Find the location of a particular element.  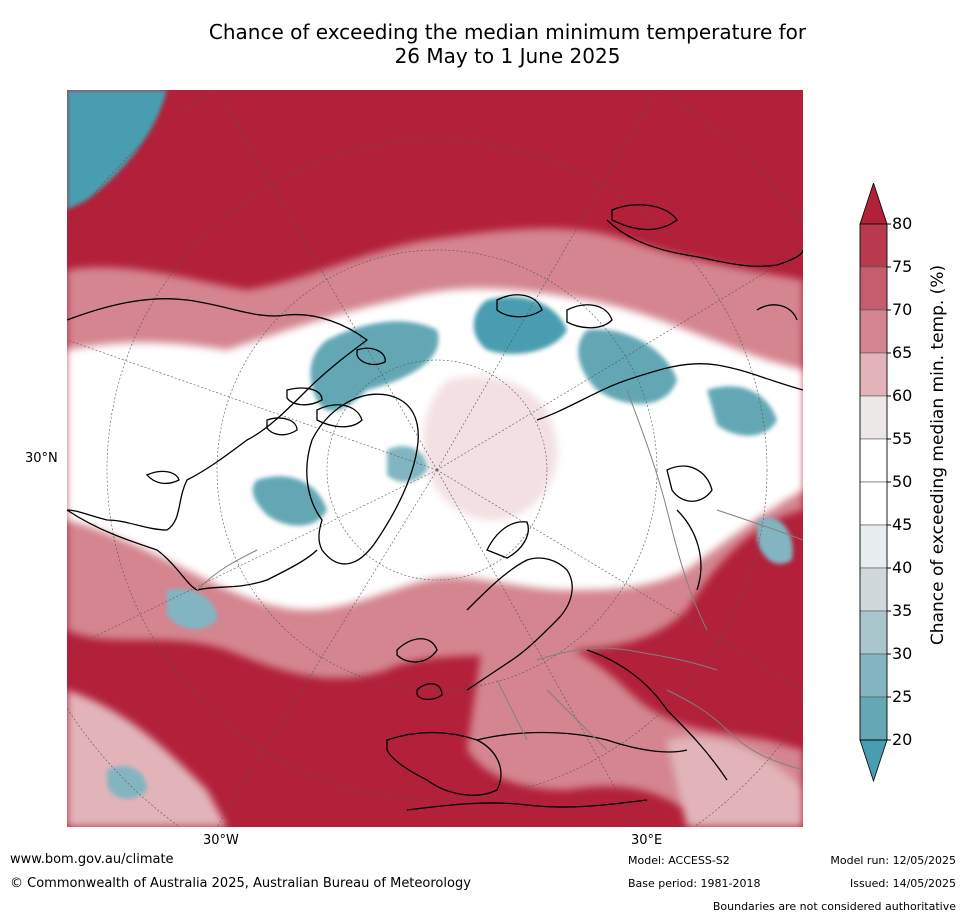

colorbar-tick-label: 25 is located at coordinates (902, 696).